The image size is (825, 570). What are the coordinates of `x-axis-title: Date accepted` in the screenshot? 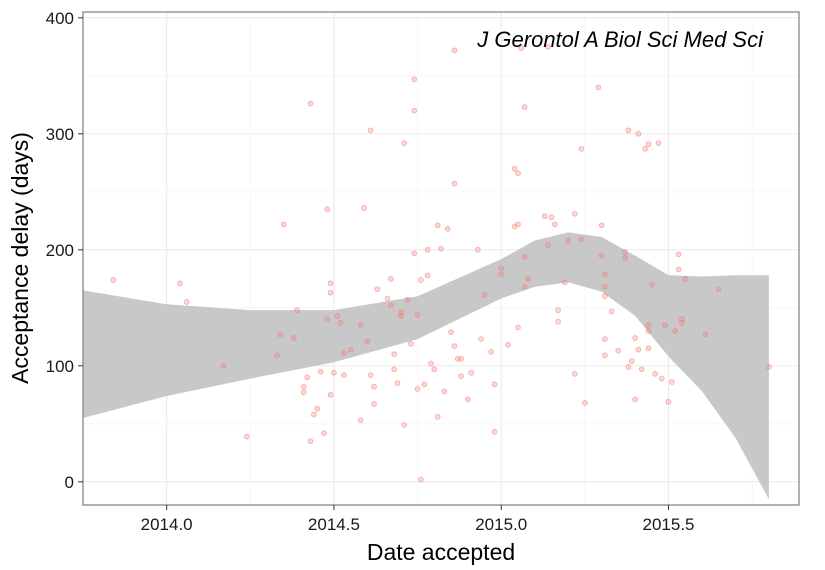 It's located at (441, 552).